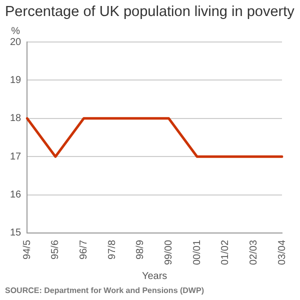 This screenshot has height=300, width=300. What do you see at coordinates (226, 253) in the screenshot?
I see `x-tick-label: 01/02` at bounding box center [226, 253].